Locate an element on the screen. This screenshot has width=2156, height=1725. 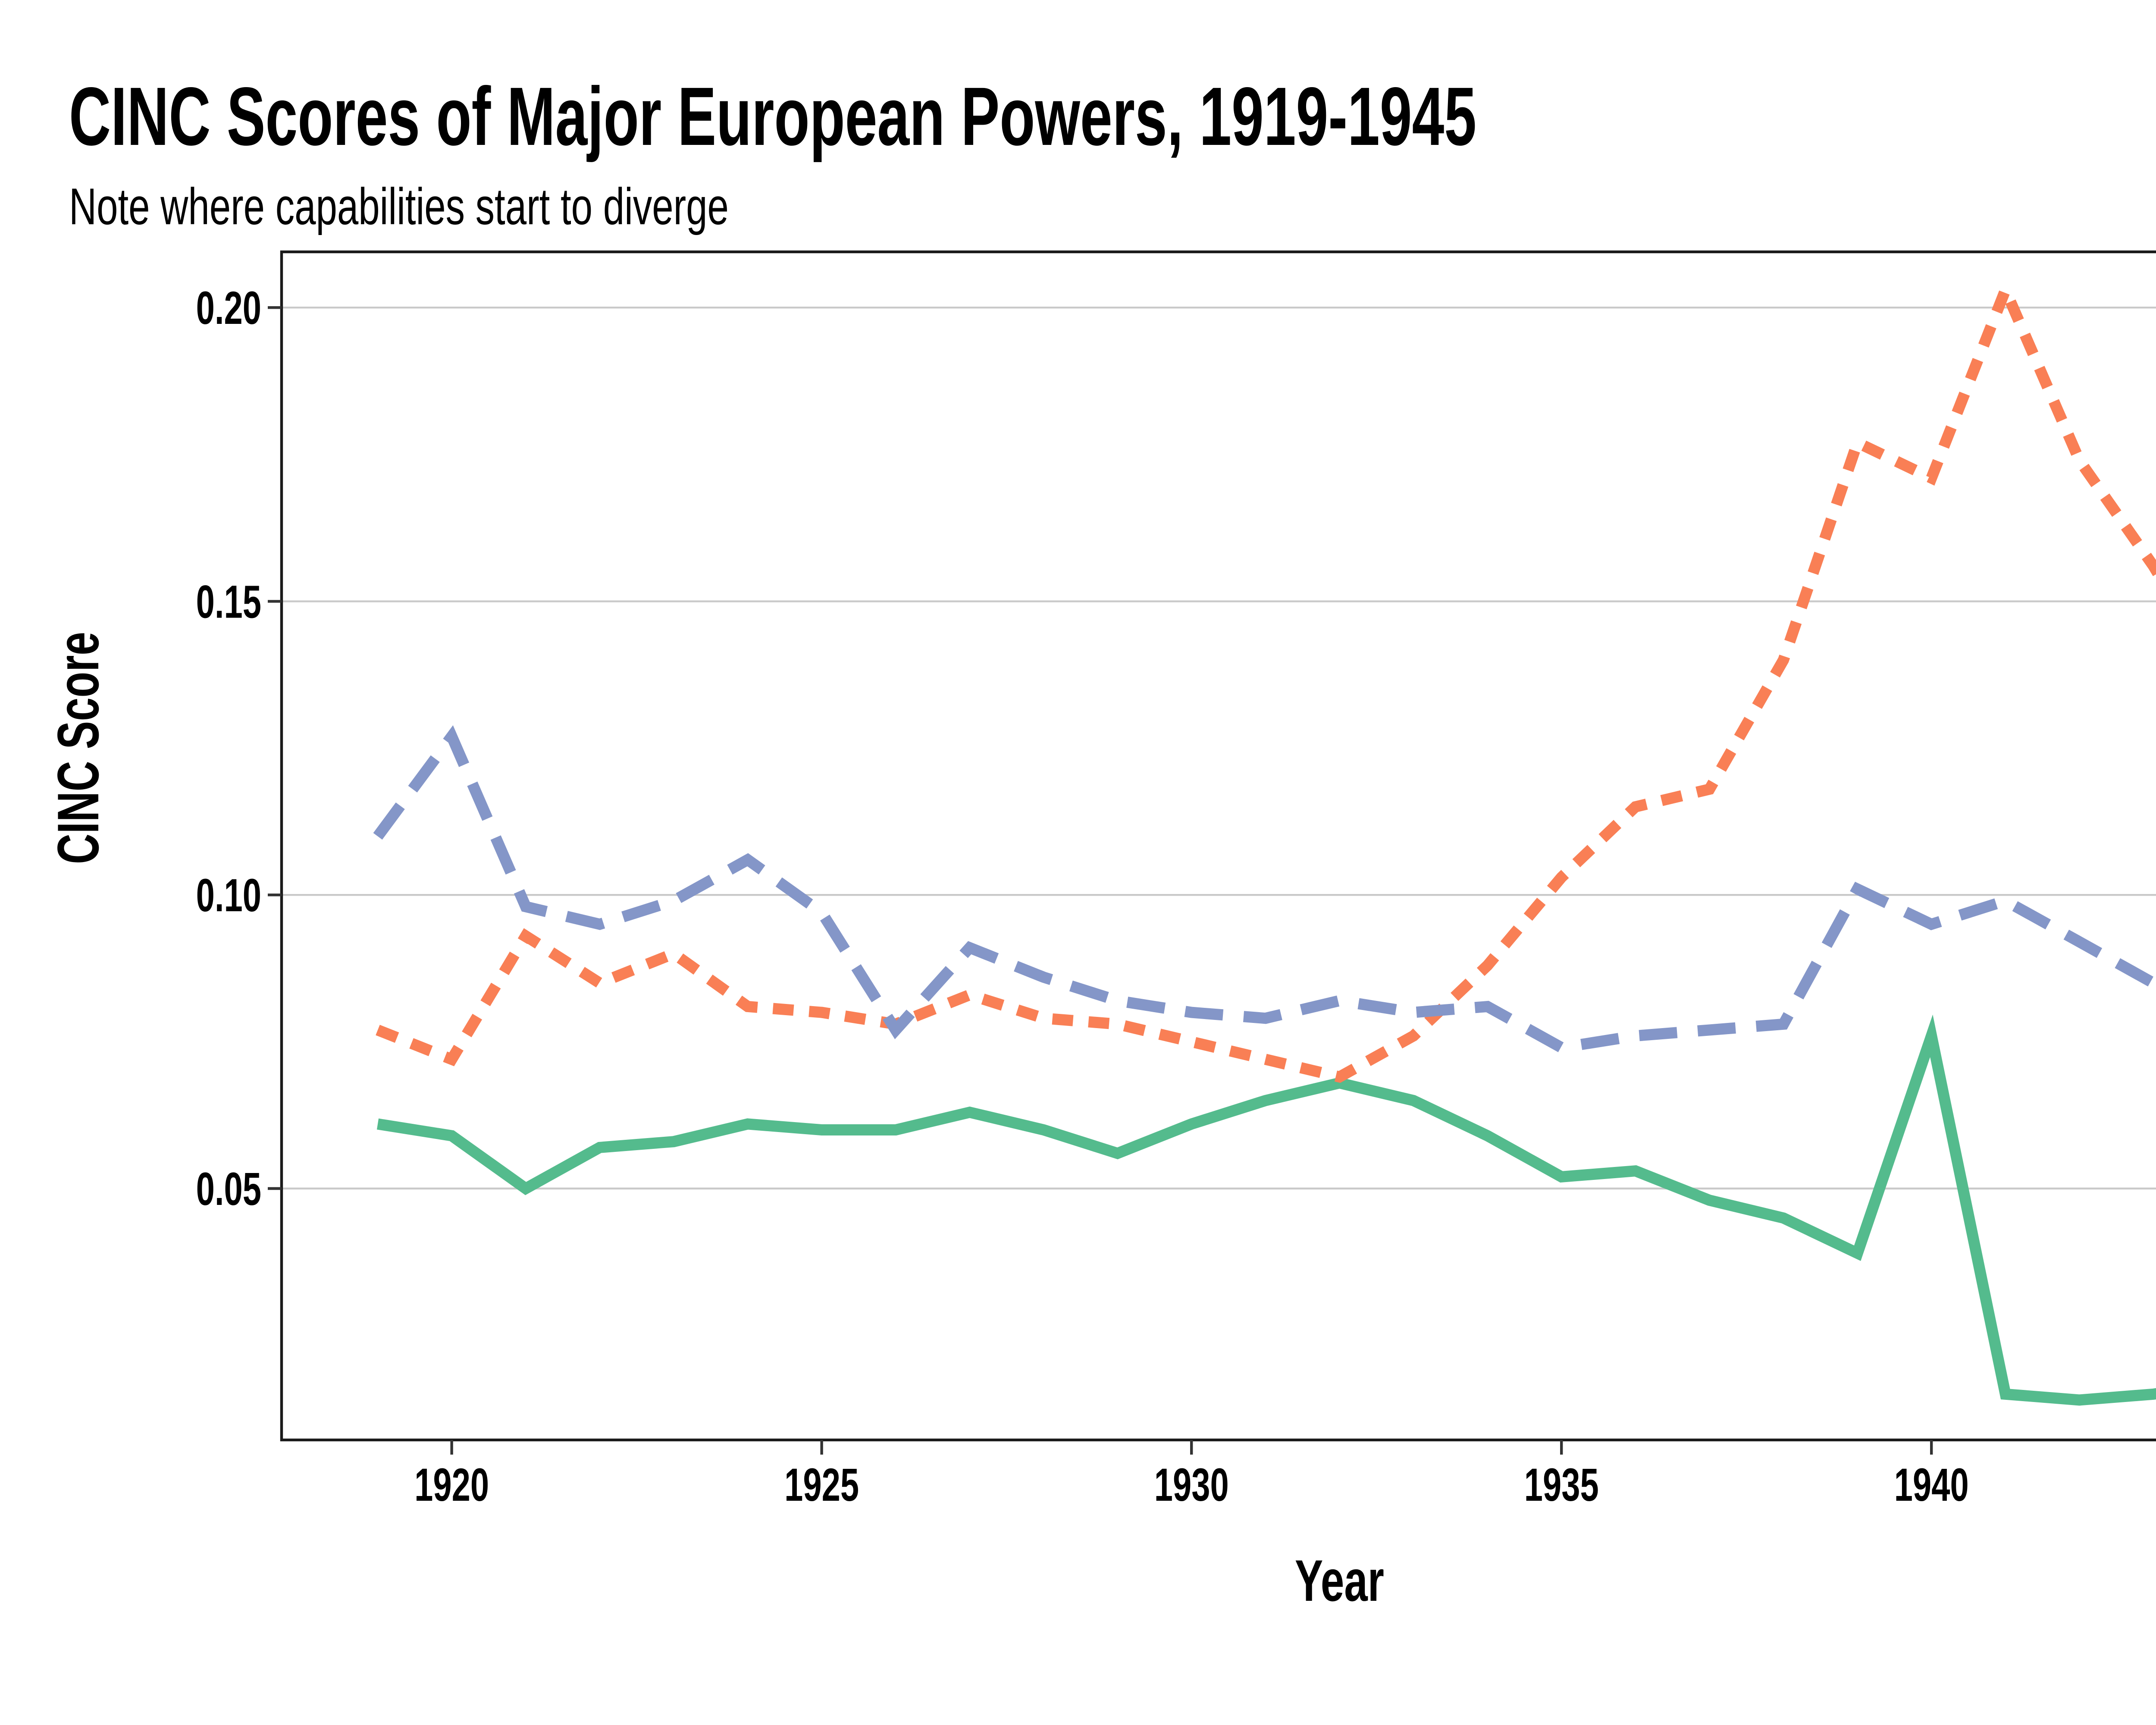
chart-subtitle: Note where capabilities start to diverge is located at coordinates (399, 207).